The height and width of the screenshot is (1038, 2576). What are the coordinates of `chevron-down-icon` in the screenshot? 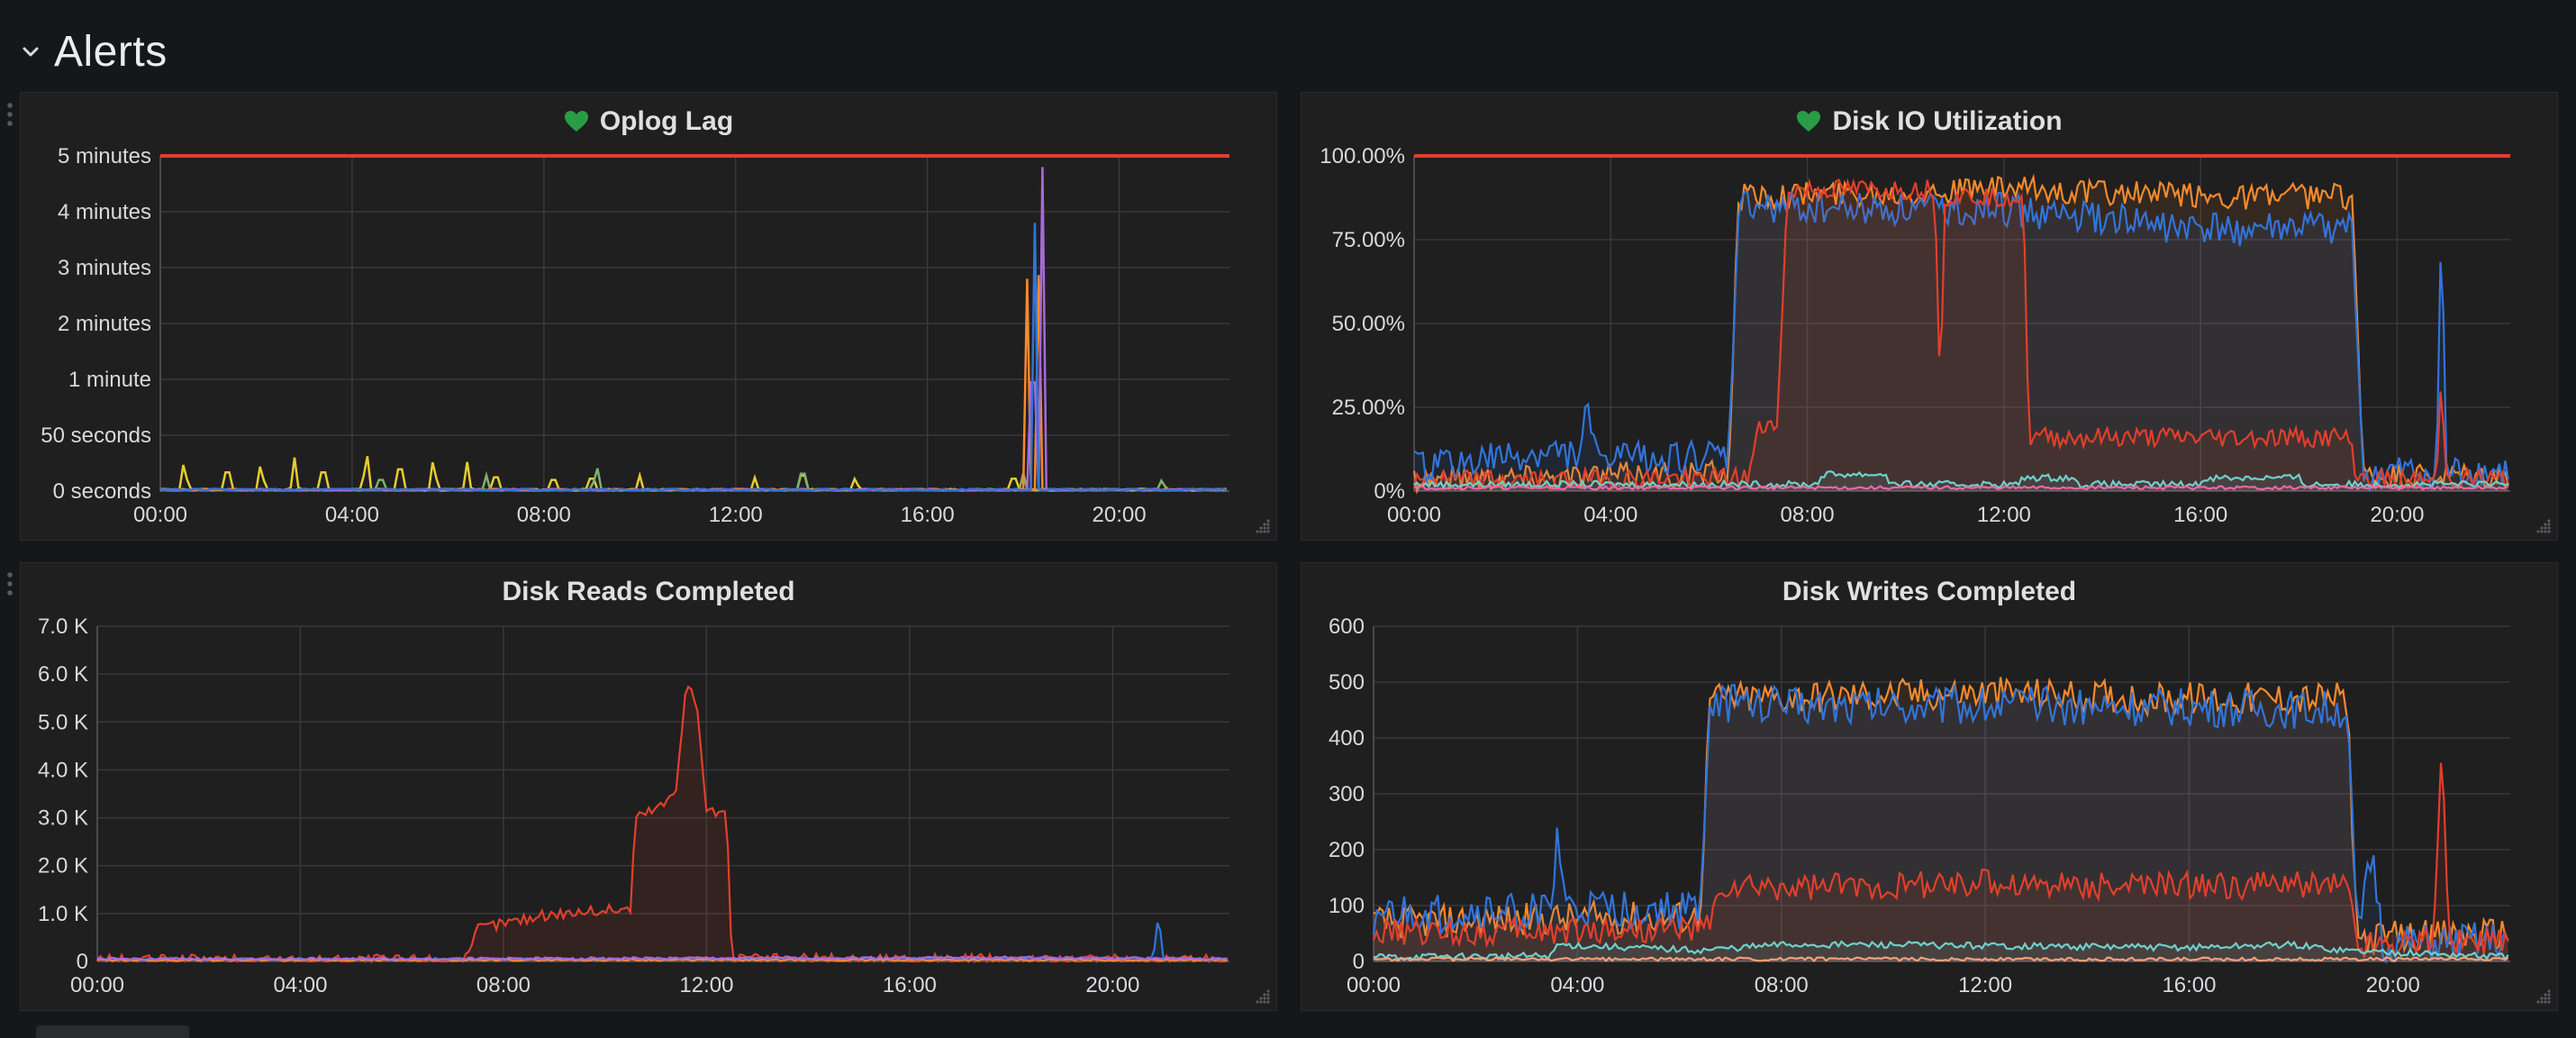 It's located at (31, 51).